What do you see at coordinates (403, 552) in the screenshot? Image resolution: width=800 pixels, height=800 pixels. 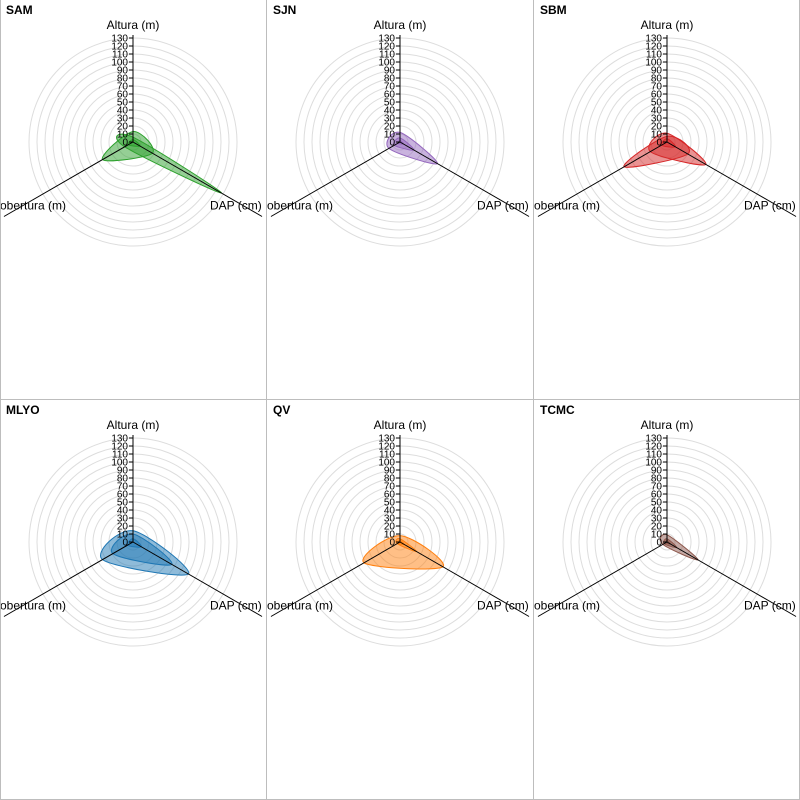 I see `series-area` at bounding box center [403, 552].